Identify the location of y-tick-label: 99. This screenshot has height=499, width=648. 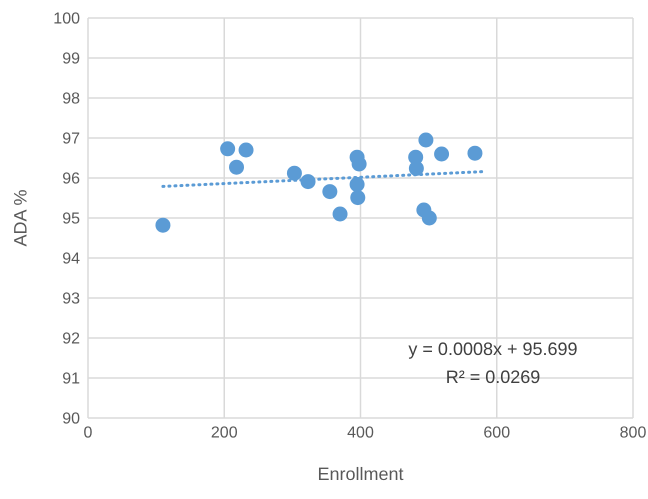
(71, 59).